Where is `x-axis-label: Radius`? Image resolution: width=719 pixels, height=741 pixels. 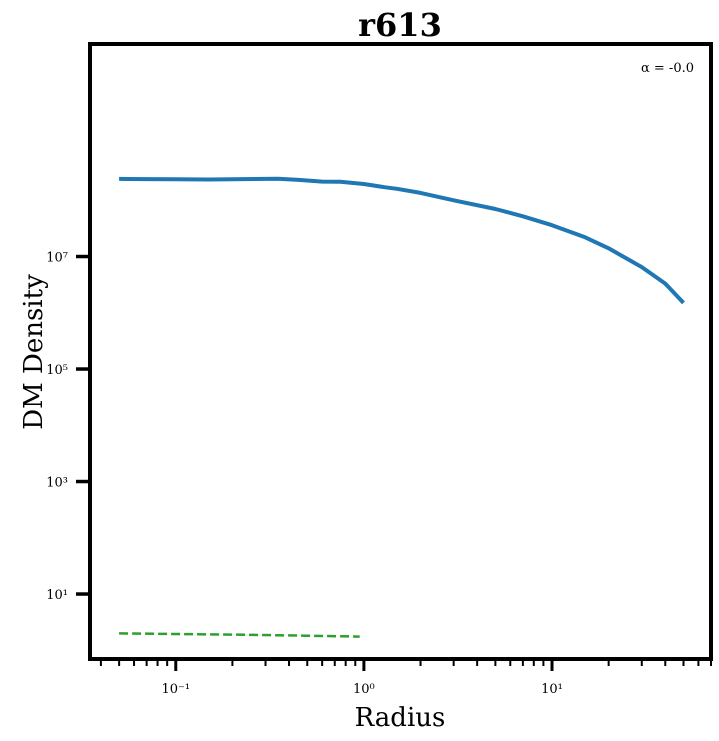
x-axis-label: Radius is located at coordinates (400, 718).